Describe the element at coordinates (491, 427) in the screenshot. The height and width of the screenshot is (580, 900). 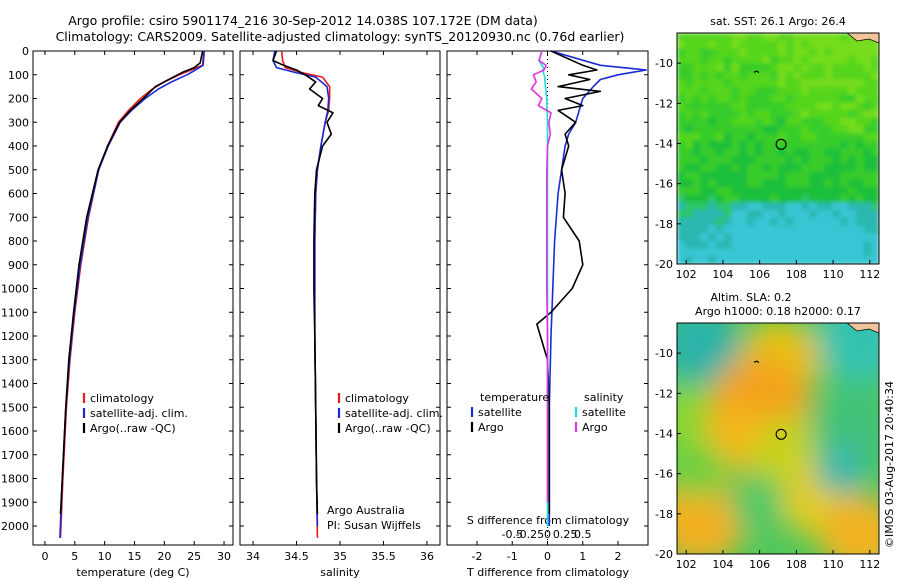
I see `legend-label: Argo` at that location.